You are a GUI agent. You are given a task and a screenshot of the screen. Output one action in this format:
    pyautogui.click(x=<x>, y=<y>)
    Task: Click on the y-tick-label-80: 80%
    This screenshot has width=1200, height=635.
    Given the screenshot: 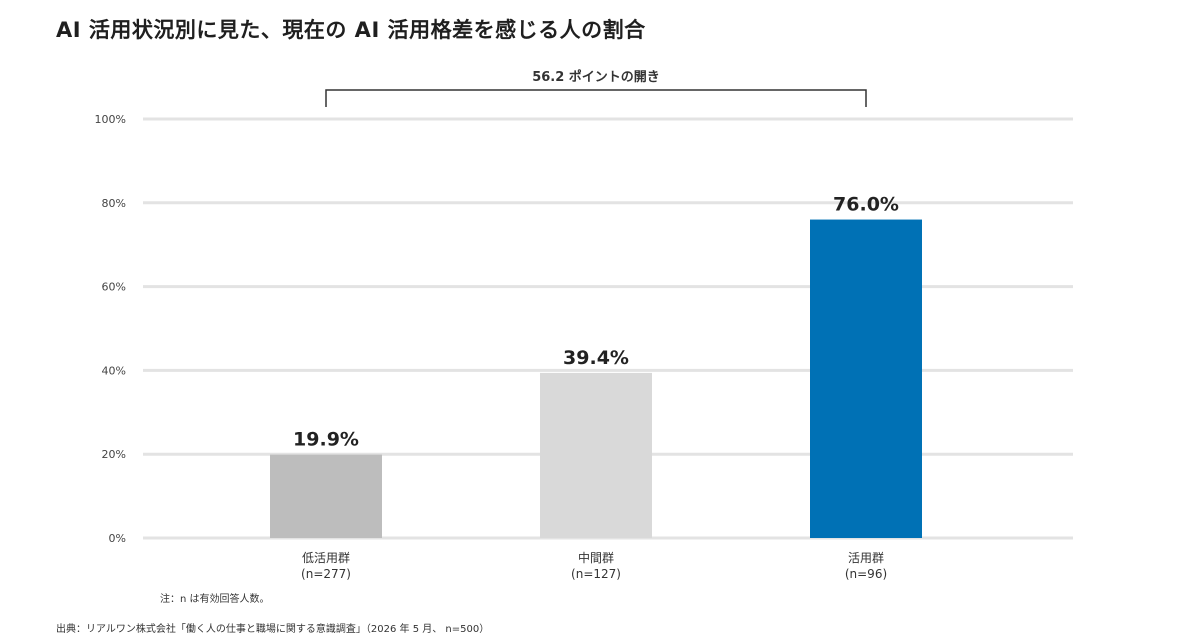 What is the action you would take?
    pyautogui.click(x=114, y=203)
    